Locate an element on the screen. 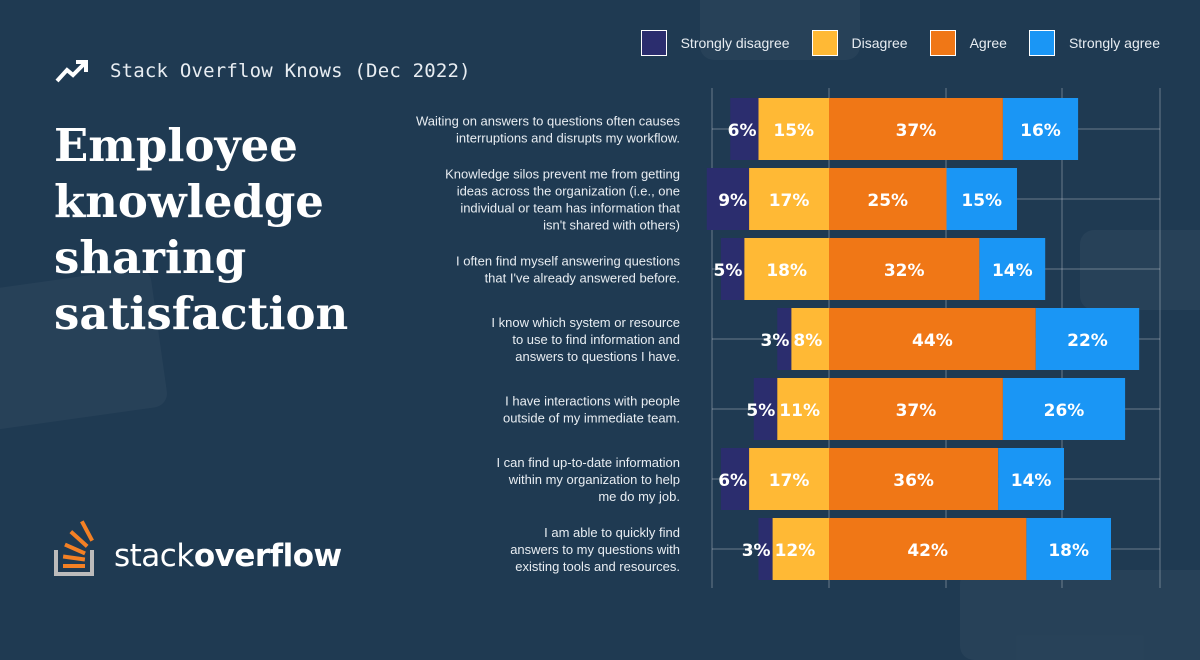 The height and width of the screenshot is (660, 1200). trending-up-icon is located at coordinates (71, 71).